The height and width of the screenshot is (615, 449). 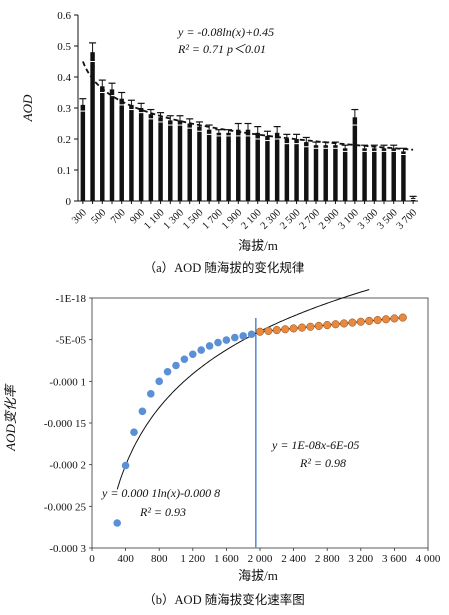 What do you see at coordinates (223, 599) in the screenshot?
I see `chart-b-caption: （b）AOD 随海拔变化速率图` at bounding box center [223, 599].